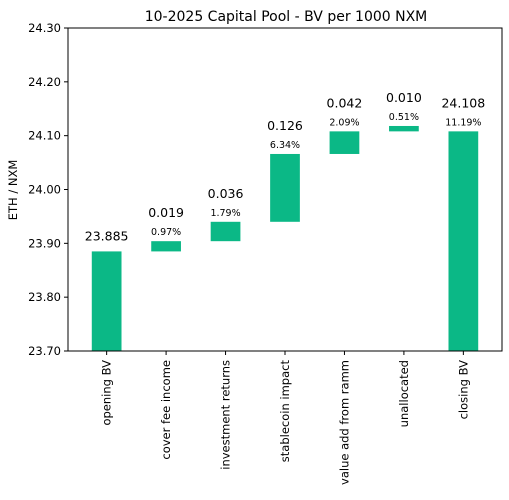 The height and width of the screenshot is (500, 509). I want to click on bar-pct-label-4: 2.09%, so click(344, 122).